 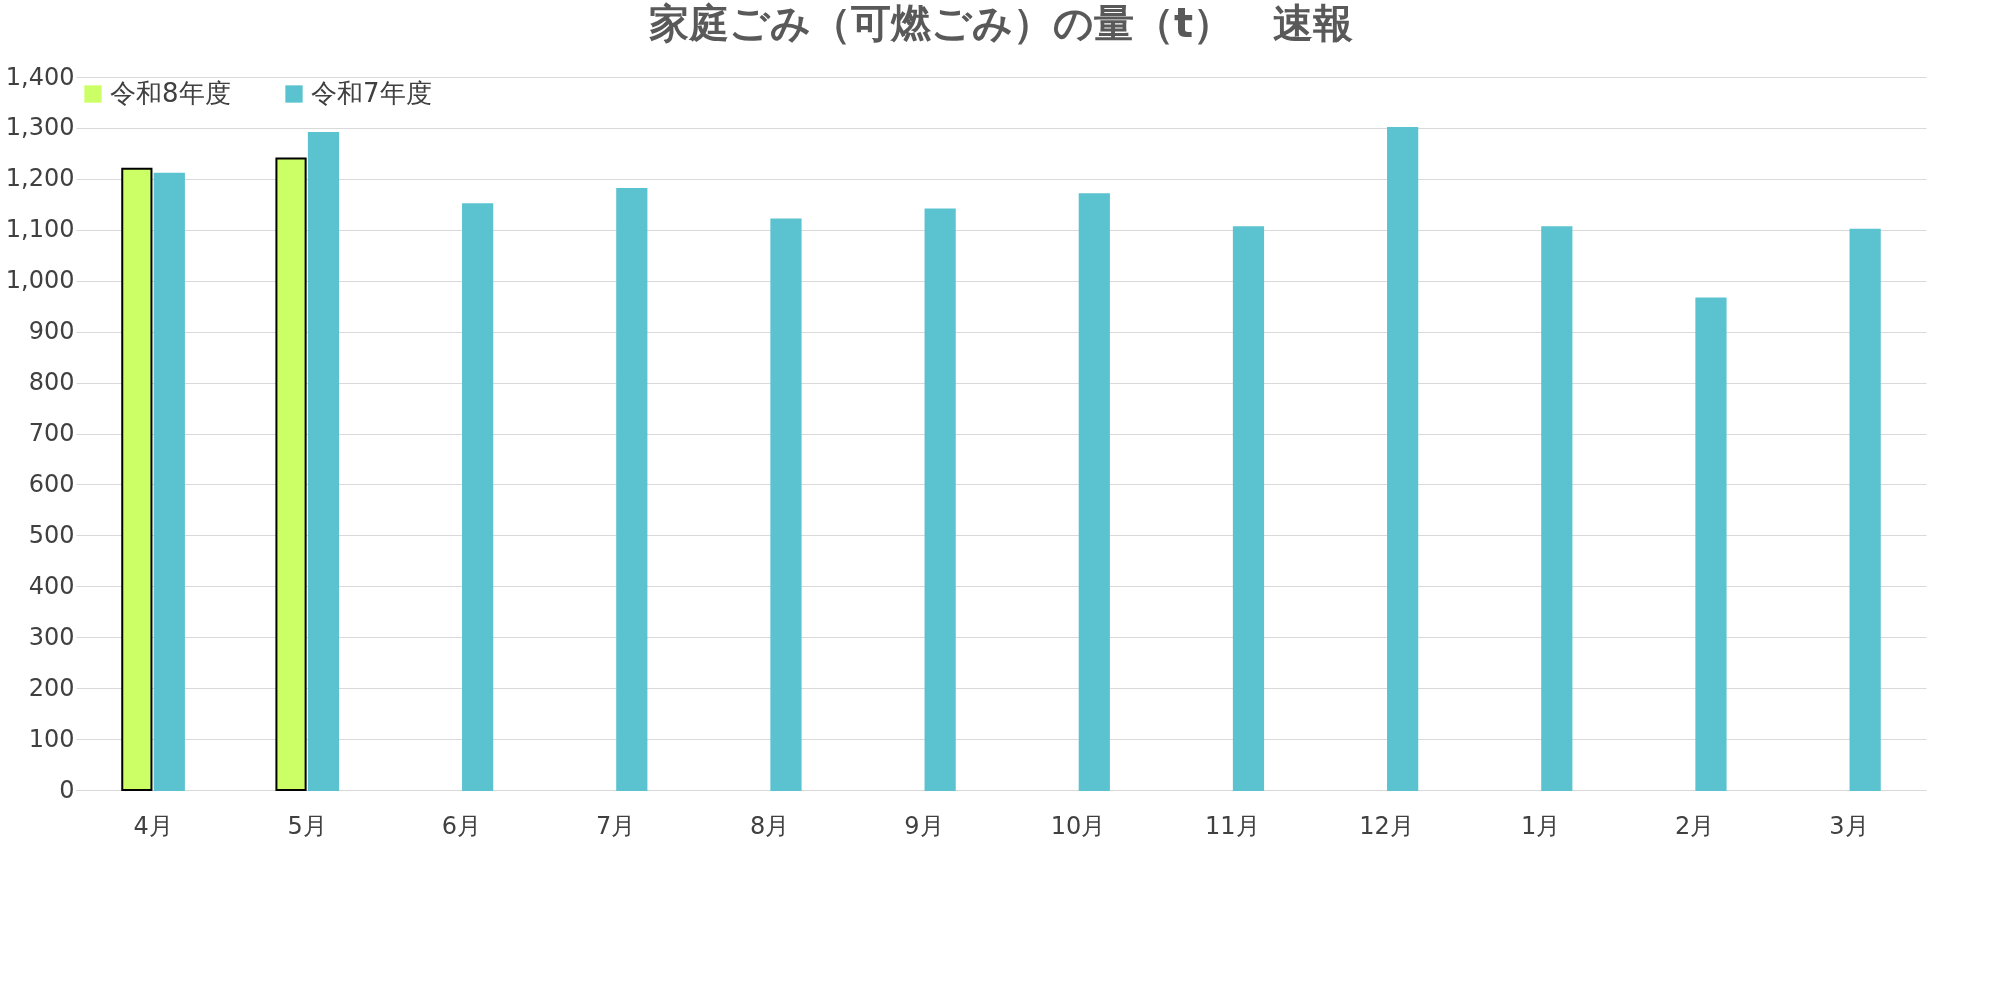 I want to click on y-tick-label: 400, so click(x=51, y=585).